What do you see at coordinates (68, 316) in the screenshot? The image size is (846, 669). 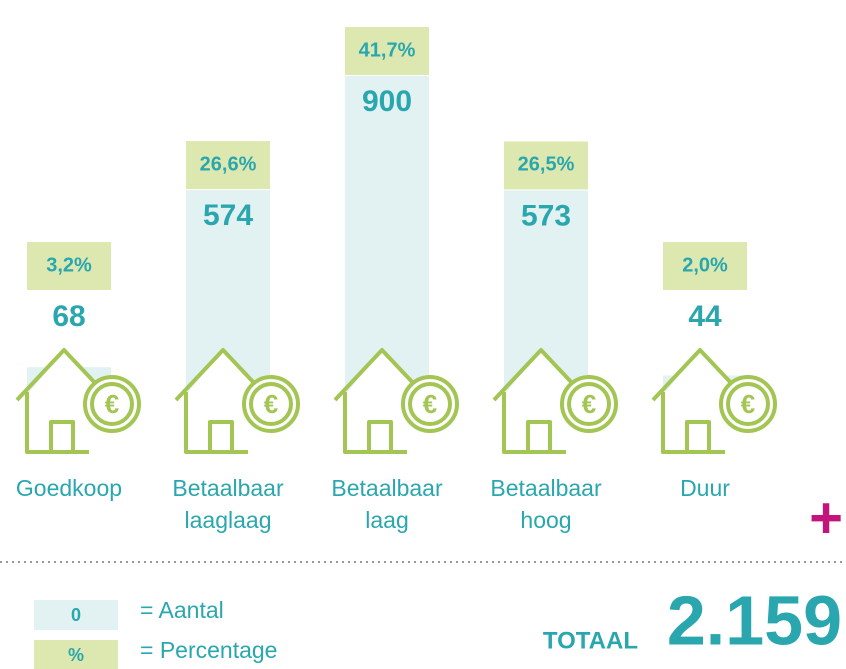 I see `count-label: 68` at bounding box center [68, 316].